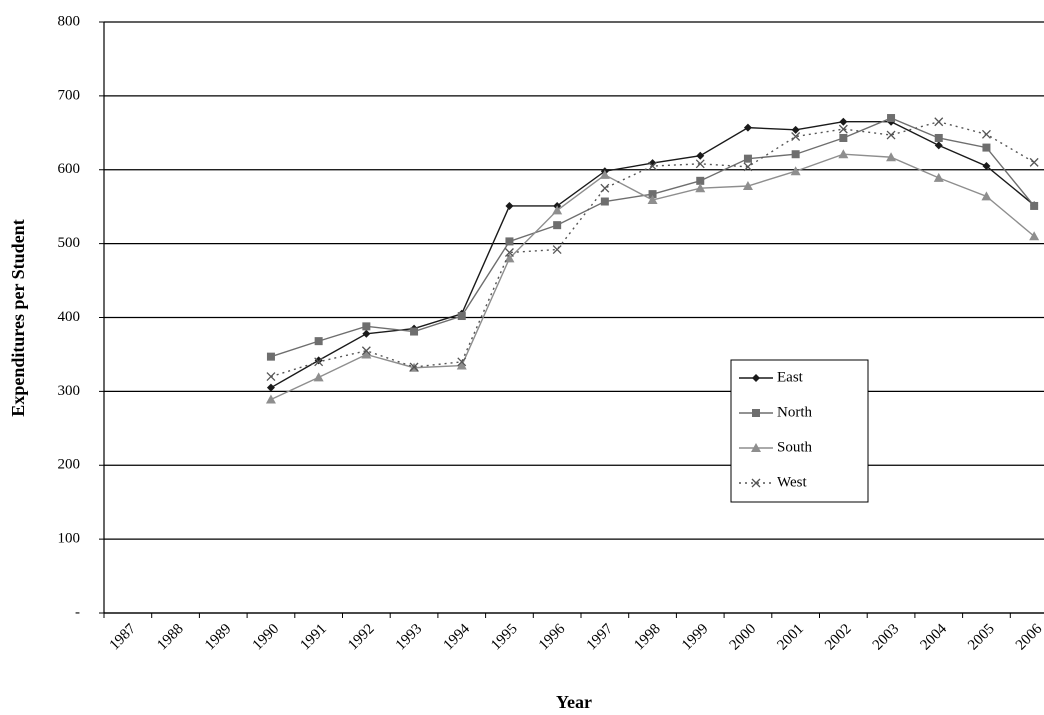  What do you see at coordinates (69, 391) in the screenshot?
I see `y-tick-label: 300` at bounding box center [69, 391].